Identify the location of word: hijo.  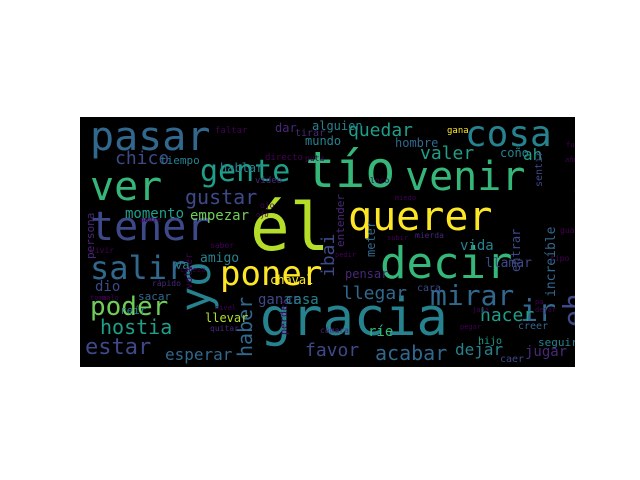
(490, 341).